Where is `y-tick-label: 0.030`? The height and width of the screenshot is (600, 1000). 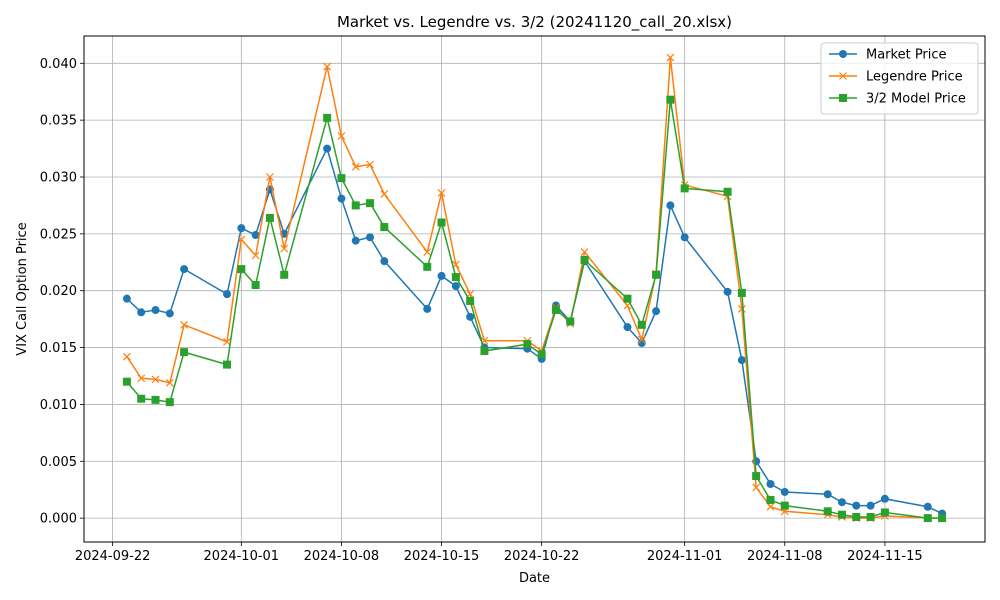
y-tick-label: 0.030 is located at coordinates (58, 177).